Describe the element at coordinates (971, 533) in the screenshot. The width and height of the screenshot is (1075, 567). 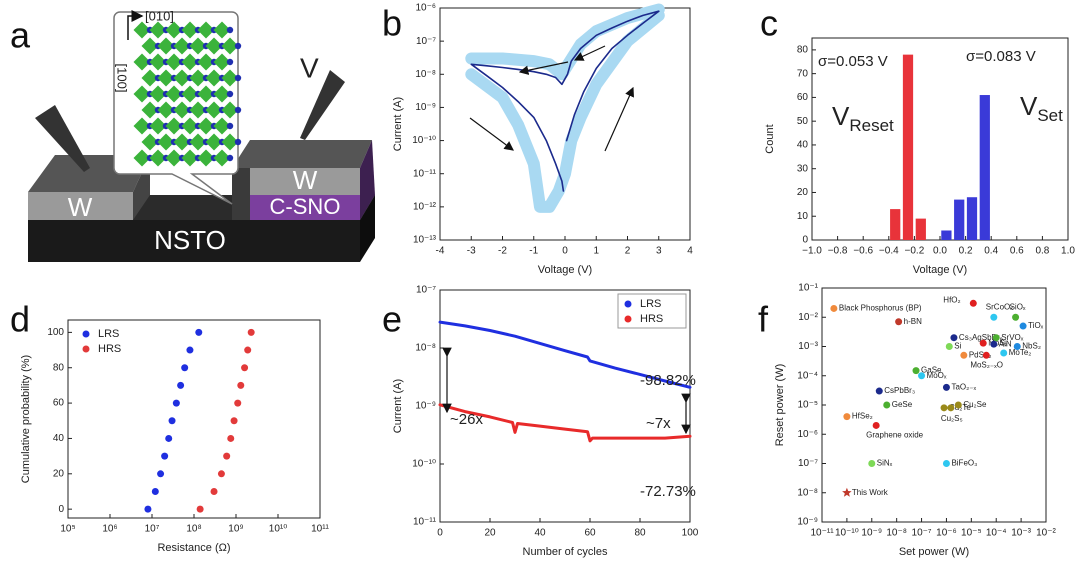
I see `x-tick-label: 10⁻⁵` at that location.